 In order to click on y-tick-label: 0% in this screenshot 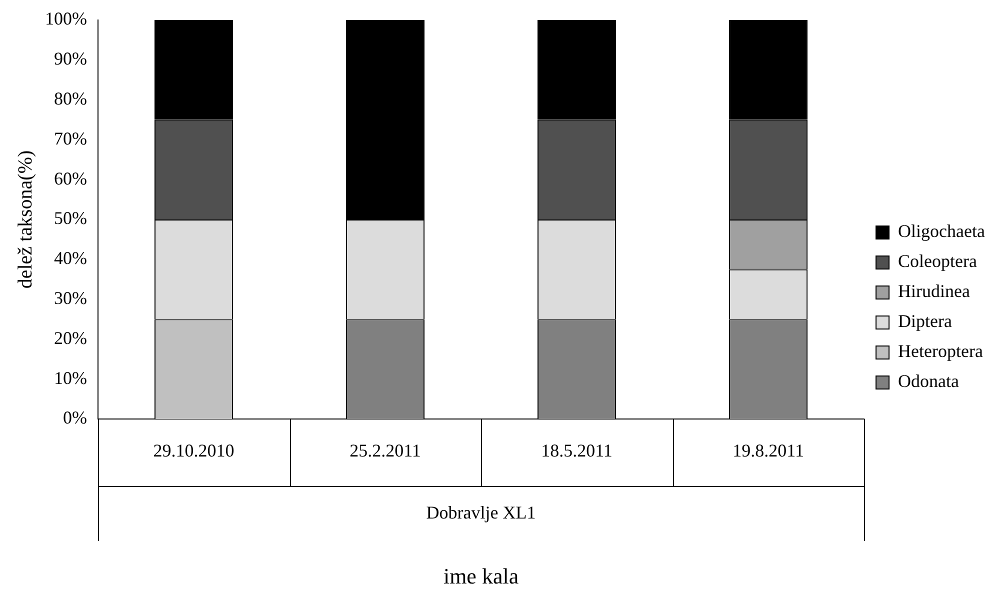, I will do `click(74, 418)`.